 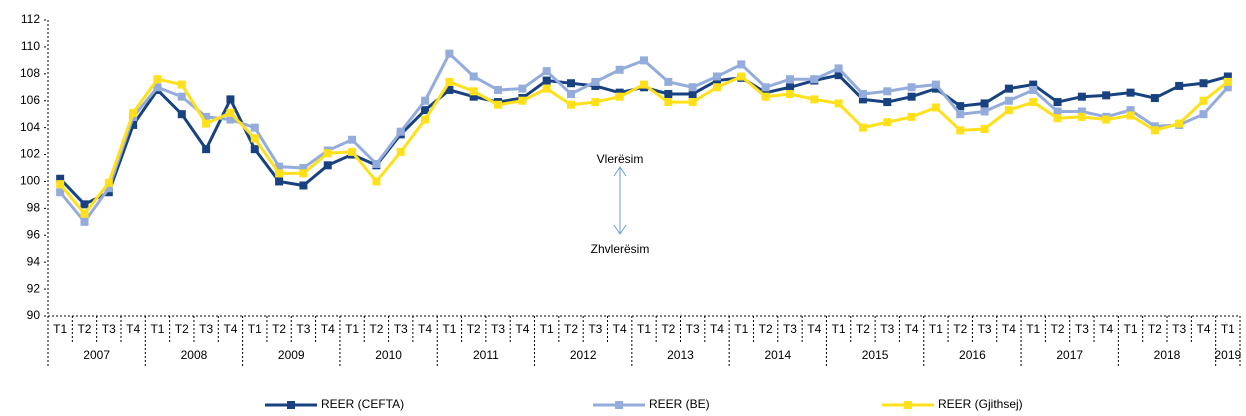 I want to click on year-label: 2017, so click(x=1069, y=355).